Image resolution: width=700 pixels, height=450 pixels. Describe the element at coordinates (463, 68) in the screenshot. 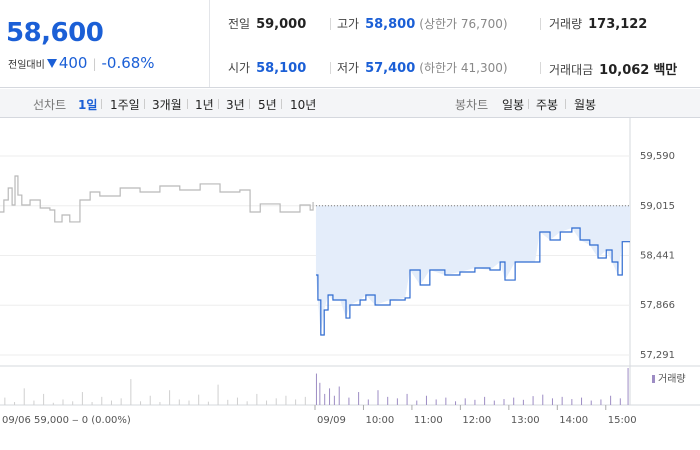

I see `quote-note: (하한가 41,300)` at that location.